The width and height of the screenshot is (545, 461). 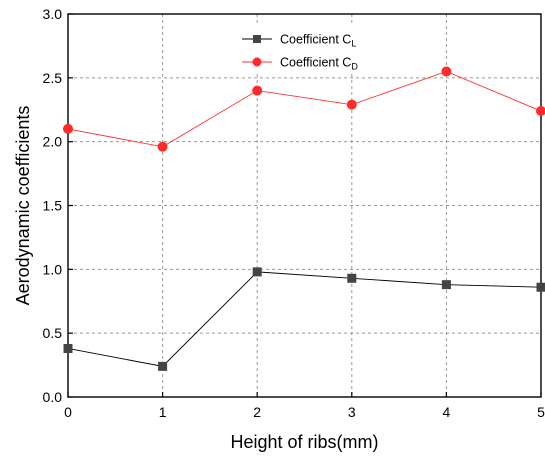 I want to click on legend-label: Coefficient CL, so click(x=318, y=41).